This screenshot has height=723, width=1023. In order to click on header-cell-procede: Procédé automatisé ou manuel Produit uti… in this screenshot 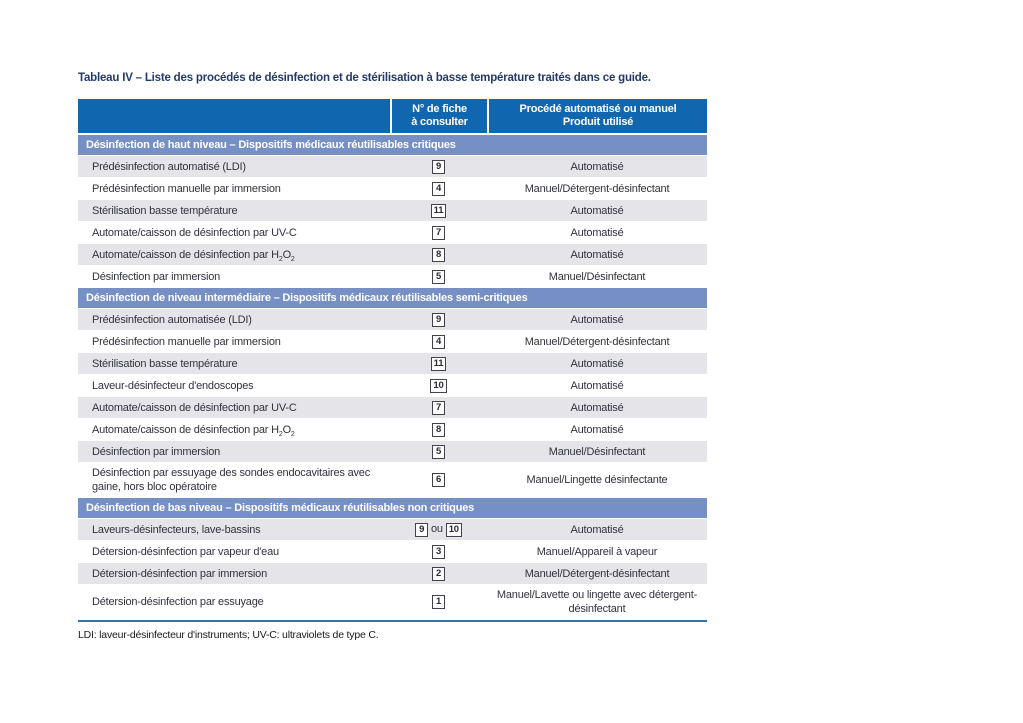, I will do `click(597, 116)`.